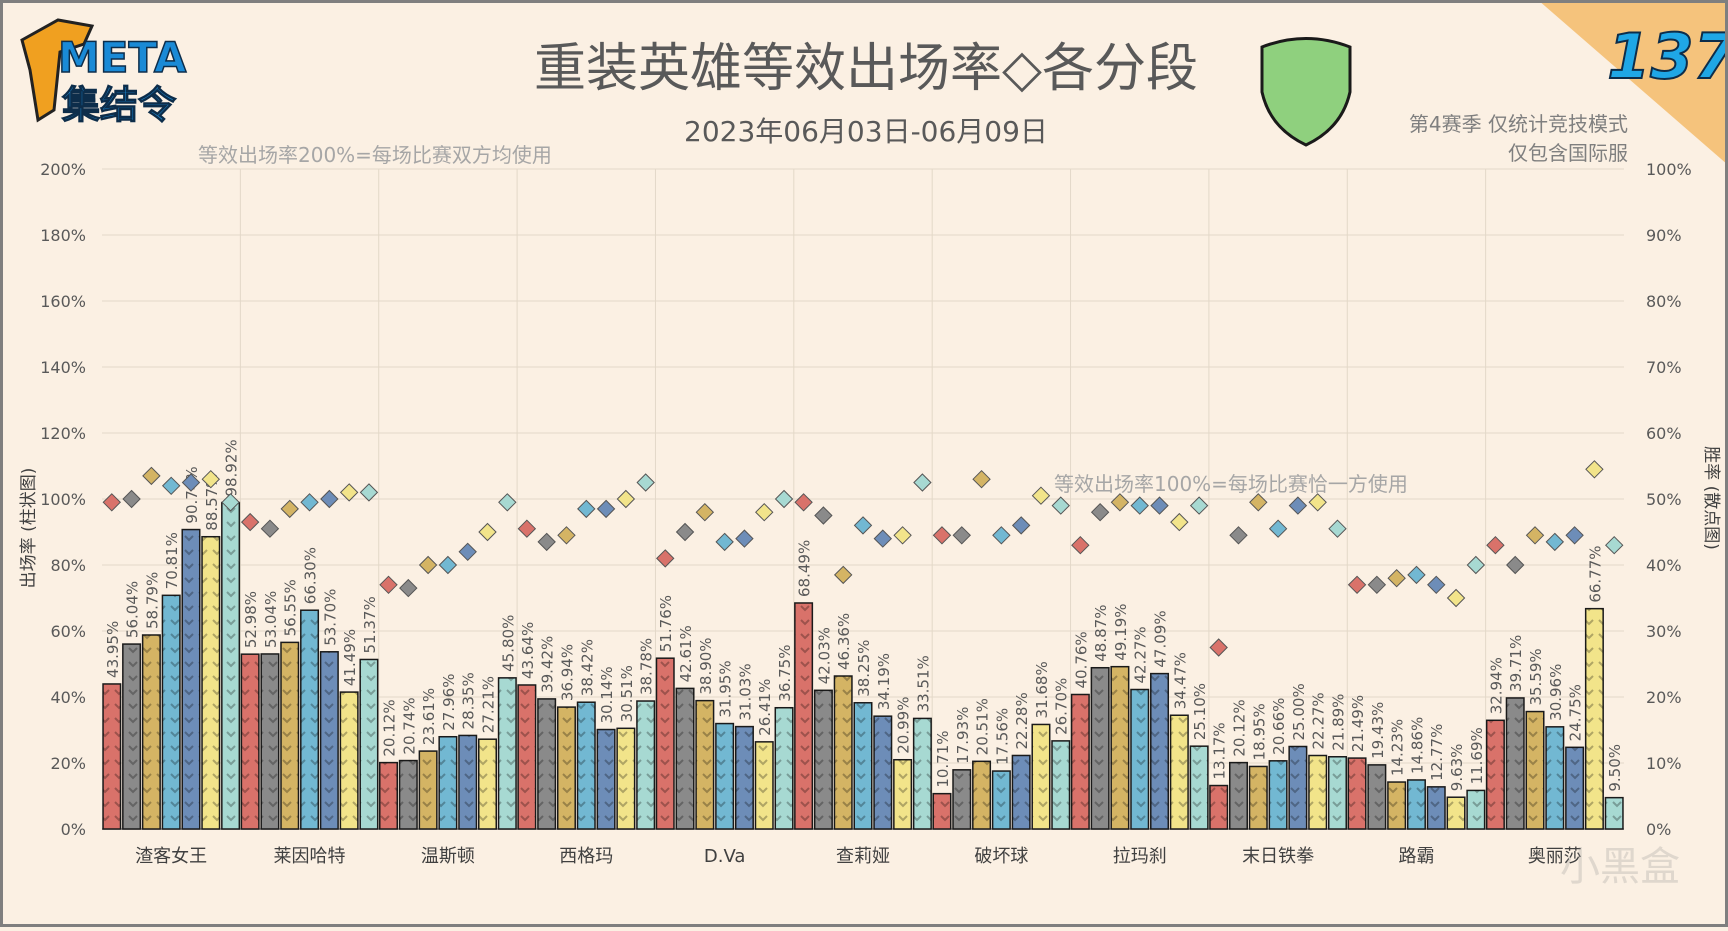 The image size is (1728, 931). What do you see at coordinates (745, 691) in the screenshot?
I see `data-label: 31.03%` at bounding box center [745, 691].